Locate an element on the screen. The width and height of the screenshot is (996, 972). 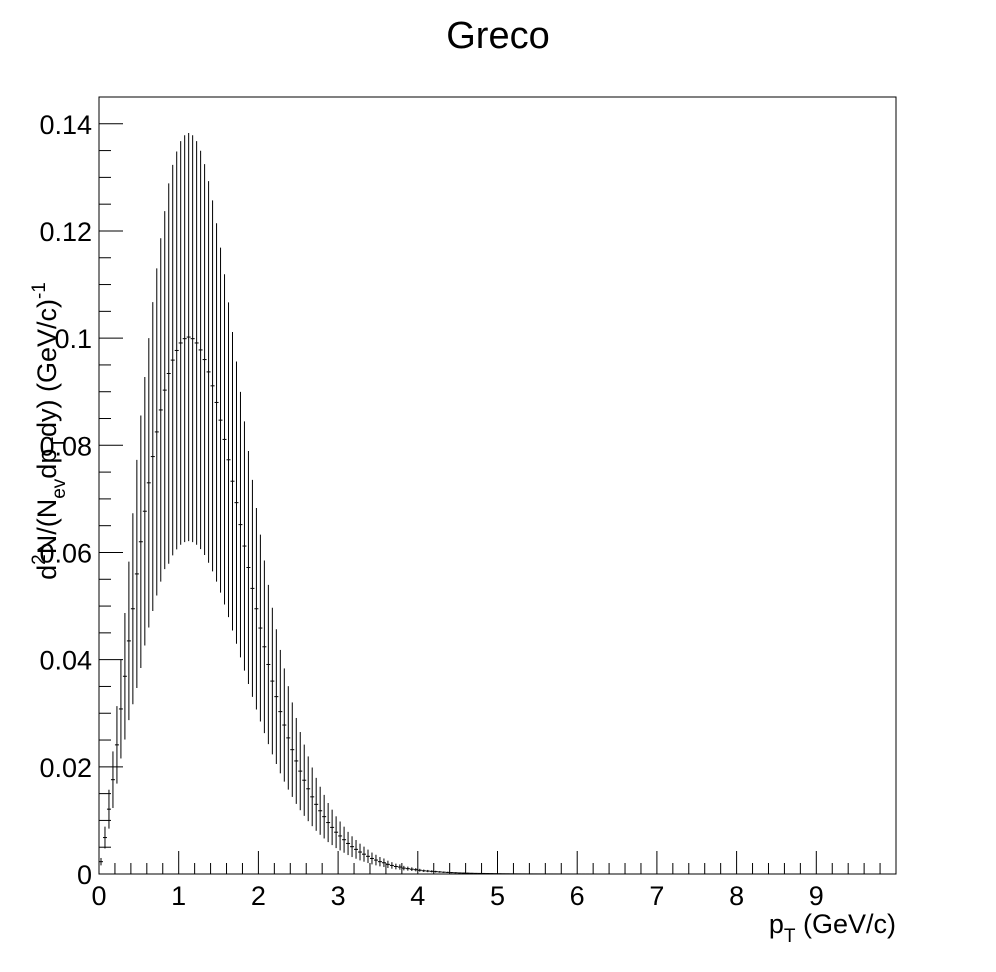
x-tick-label: 4 is located at coordinates (417, 896).